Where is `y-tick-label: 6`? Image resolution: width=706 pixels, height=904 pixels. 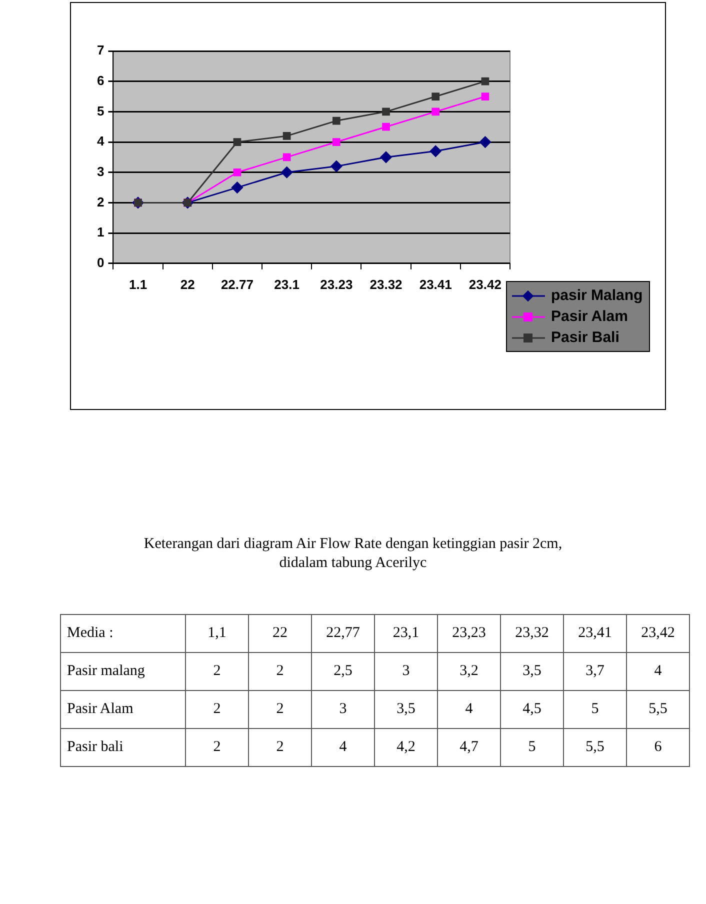
y-tick-label: 6 is located at coordinates (100, 80).